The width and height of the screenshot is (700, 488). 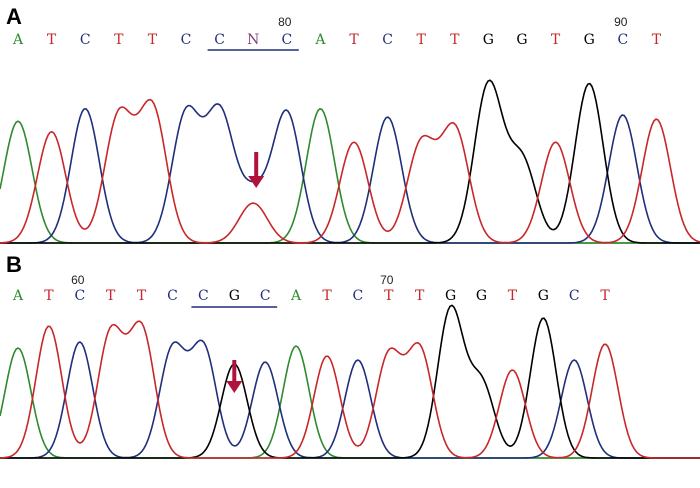 What do you see at coordinates (387, 280) in the screenshot?
I see `position-label: 70` at bounding box center [387, 280].